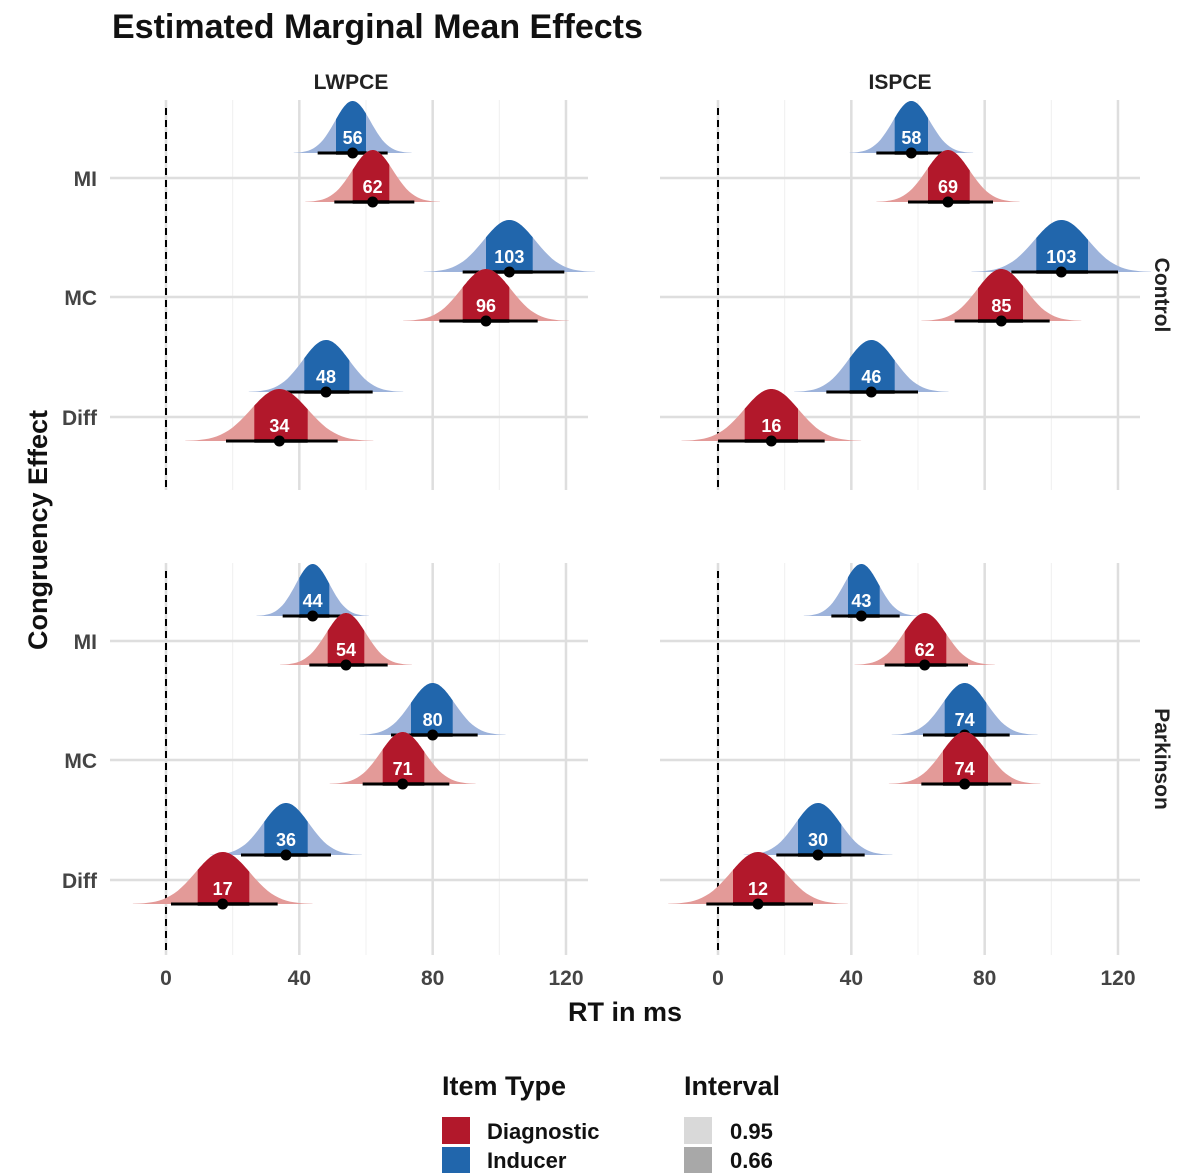 The width and height of the screenshot is (1184, 1173). What do you see at coordinates (818, 840) in the screenshot?
I see `data-label-diff-inducer: 30` at bounding box center [818, 840].